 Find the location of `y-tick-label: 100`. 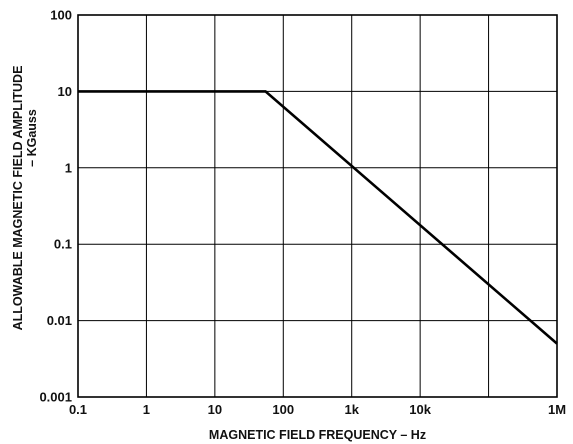

y-tick-label: 100 is located at coordinates (61, 15).